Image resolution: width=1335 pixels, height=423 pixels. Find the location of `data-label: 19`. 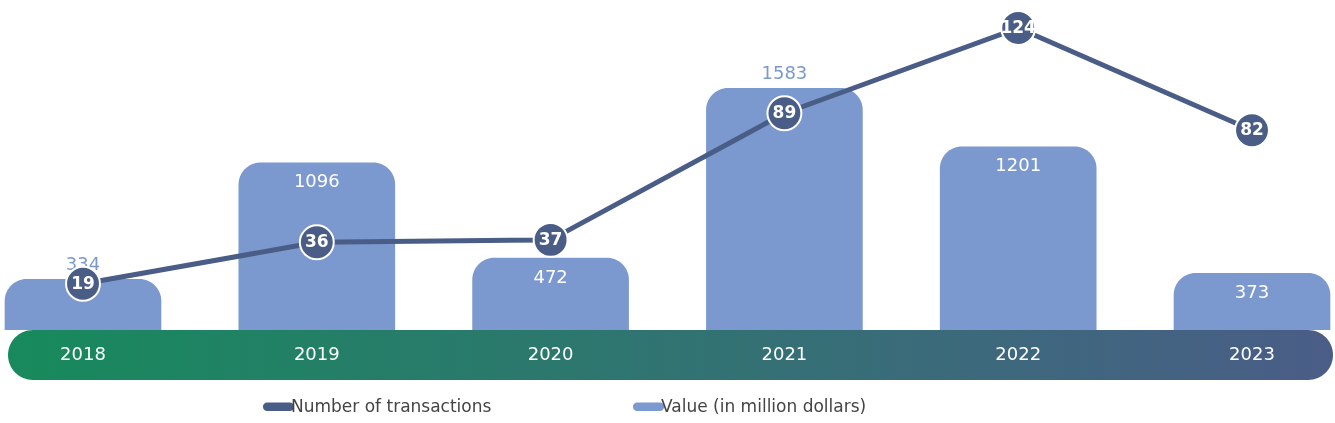

data-label: 19 is located at coordinates (83, 282).